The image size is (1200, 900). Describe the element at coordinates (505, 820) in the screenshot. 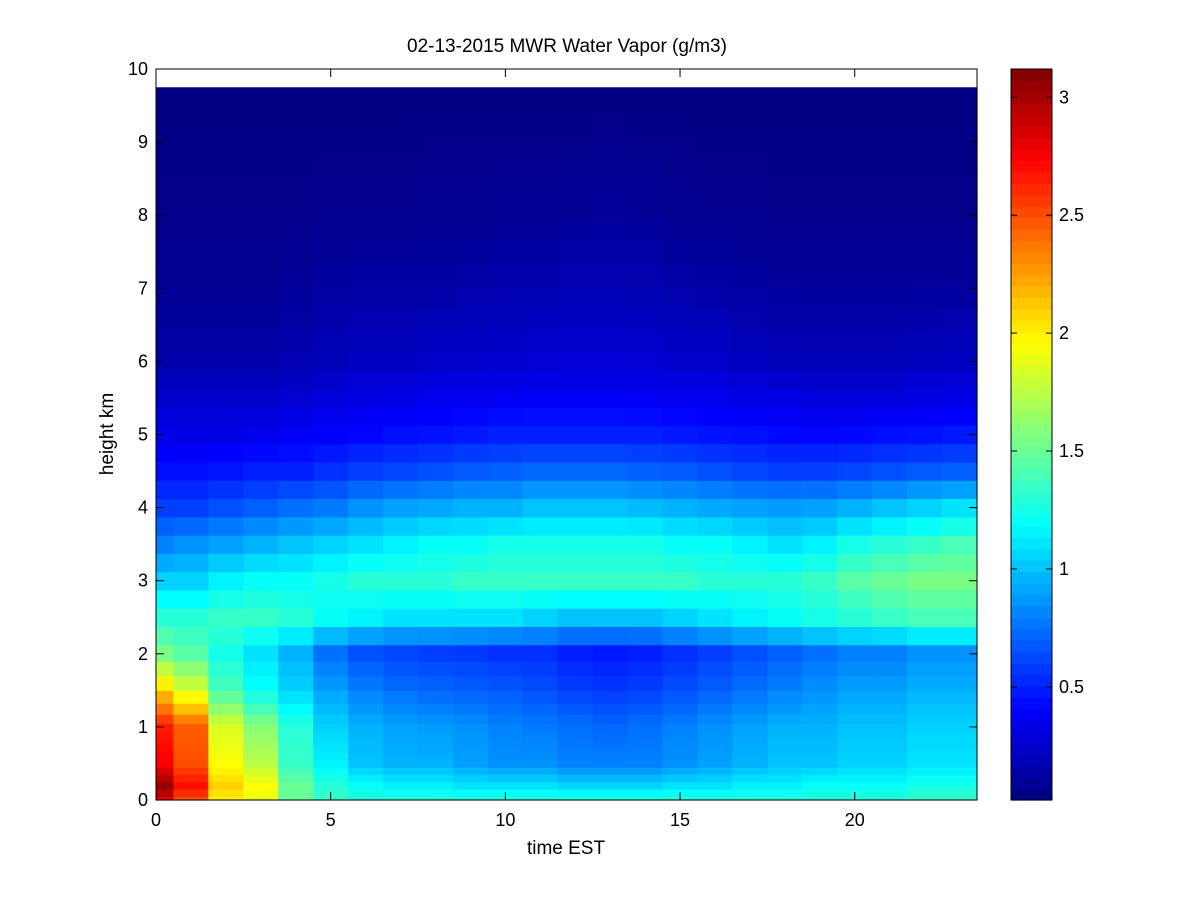

I see `x-tick-label: 10` at that location.